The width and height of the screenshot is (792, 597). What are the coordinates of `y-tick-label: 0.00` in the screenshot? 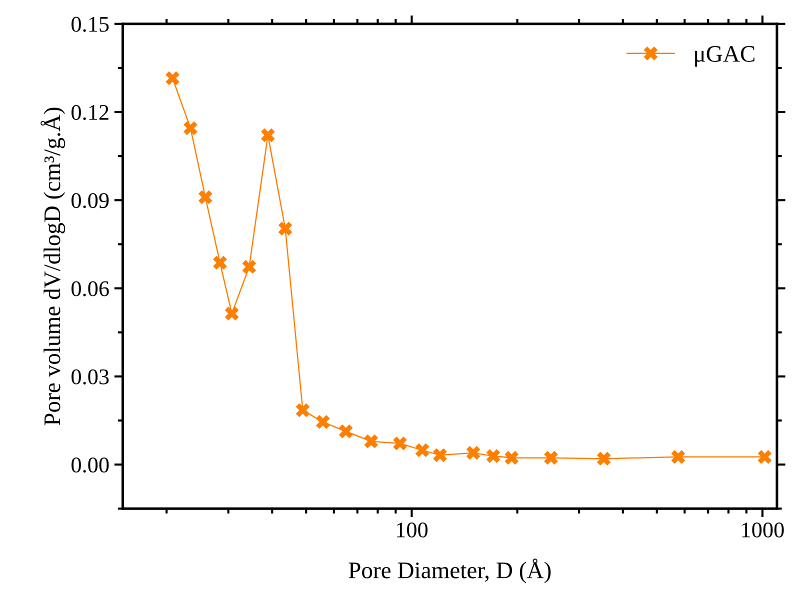 It's located at (90, 465).